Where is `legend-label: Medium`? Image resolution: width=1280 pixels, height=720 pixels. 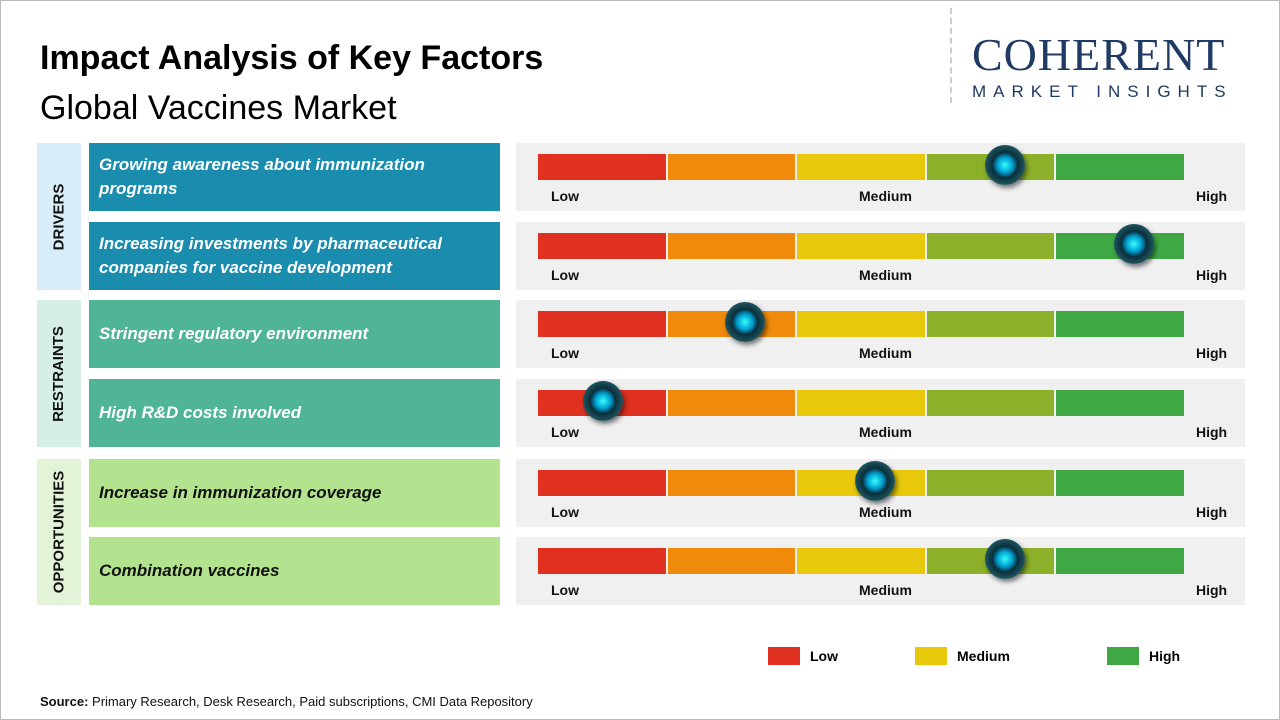
legend-label: Medium is located at coordinates (983, 656).